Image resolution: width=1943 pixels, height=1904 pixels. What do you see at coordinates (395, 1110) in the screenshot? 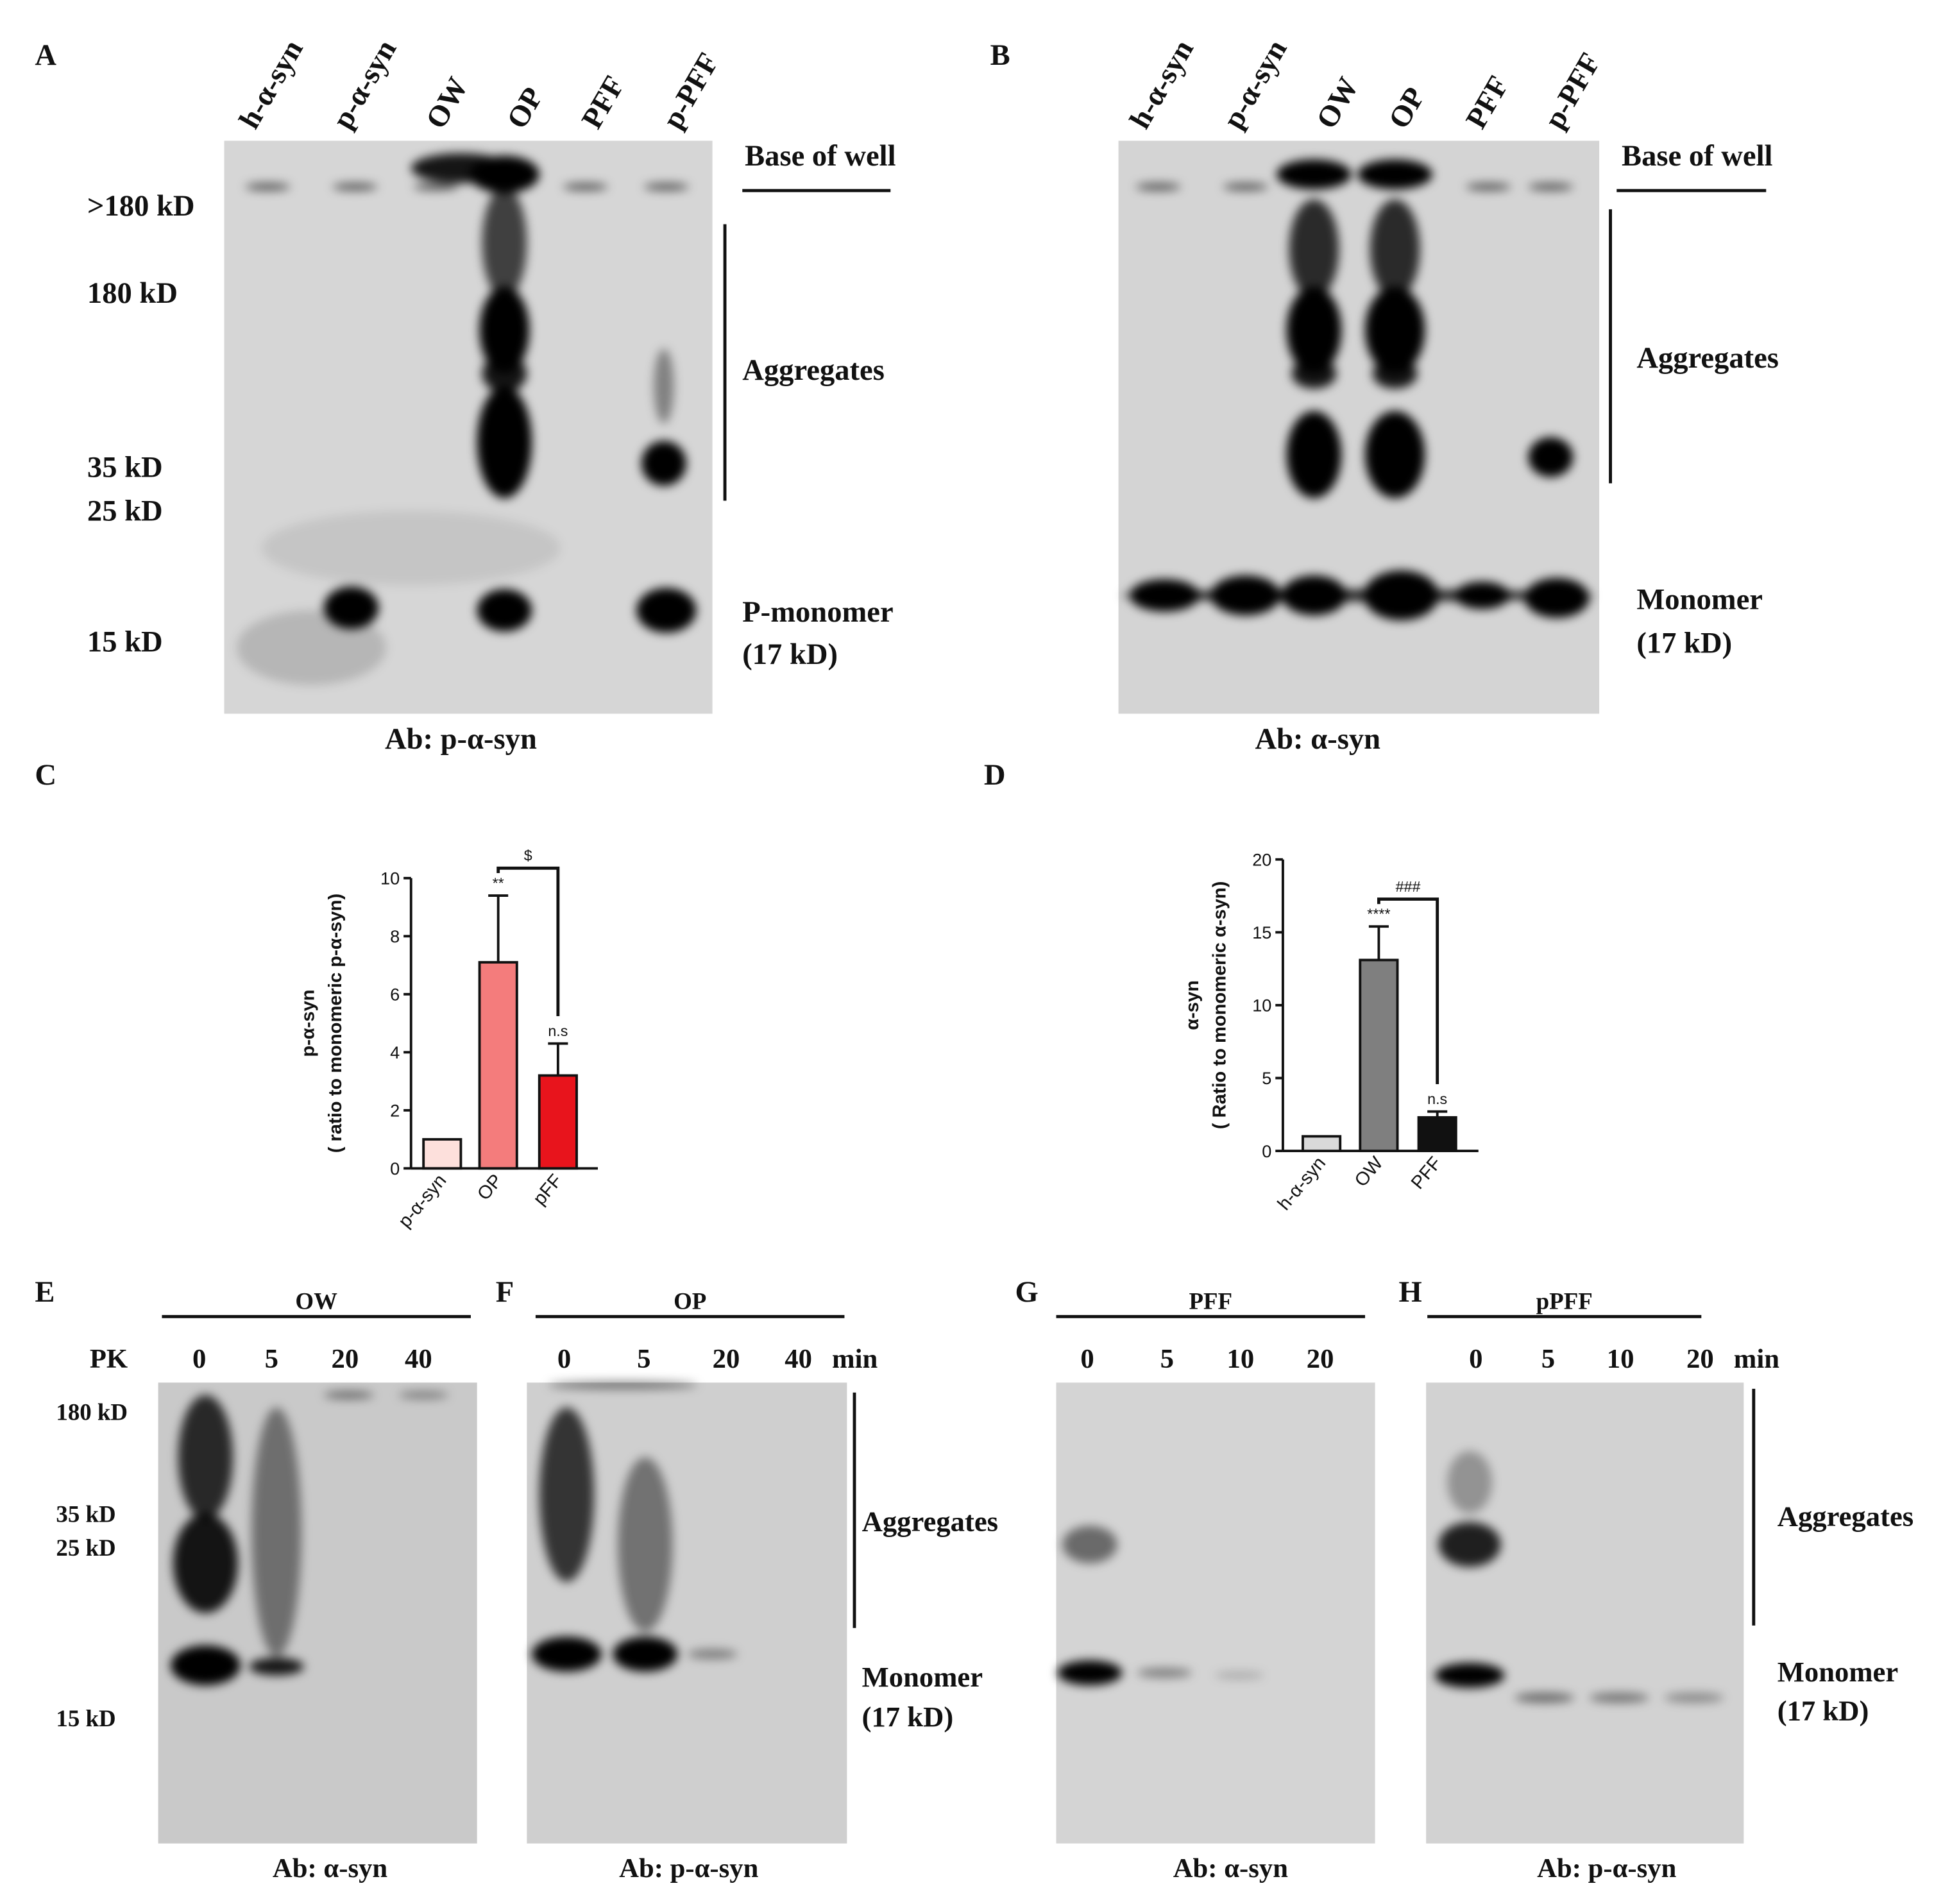
I see `y-tick-label: 2` at bounding box center [395, 1110].